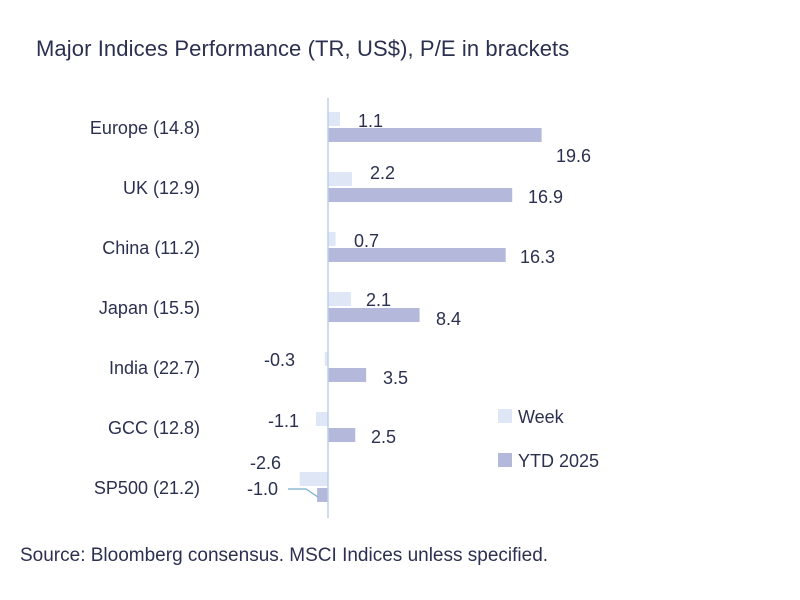 The image size is (800, 600). I want to click on data-label-week: 2.2, so click(382, 173).